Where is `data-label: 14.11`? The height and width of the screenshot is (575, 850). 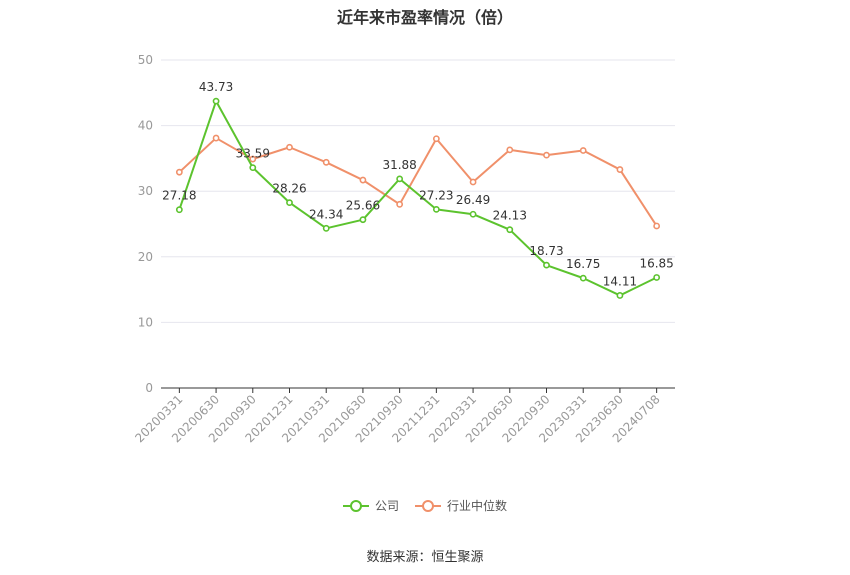
data-label: 14.11 is located at coordinates (620, 281).